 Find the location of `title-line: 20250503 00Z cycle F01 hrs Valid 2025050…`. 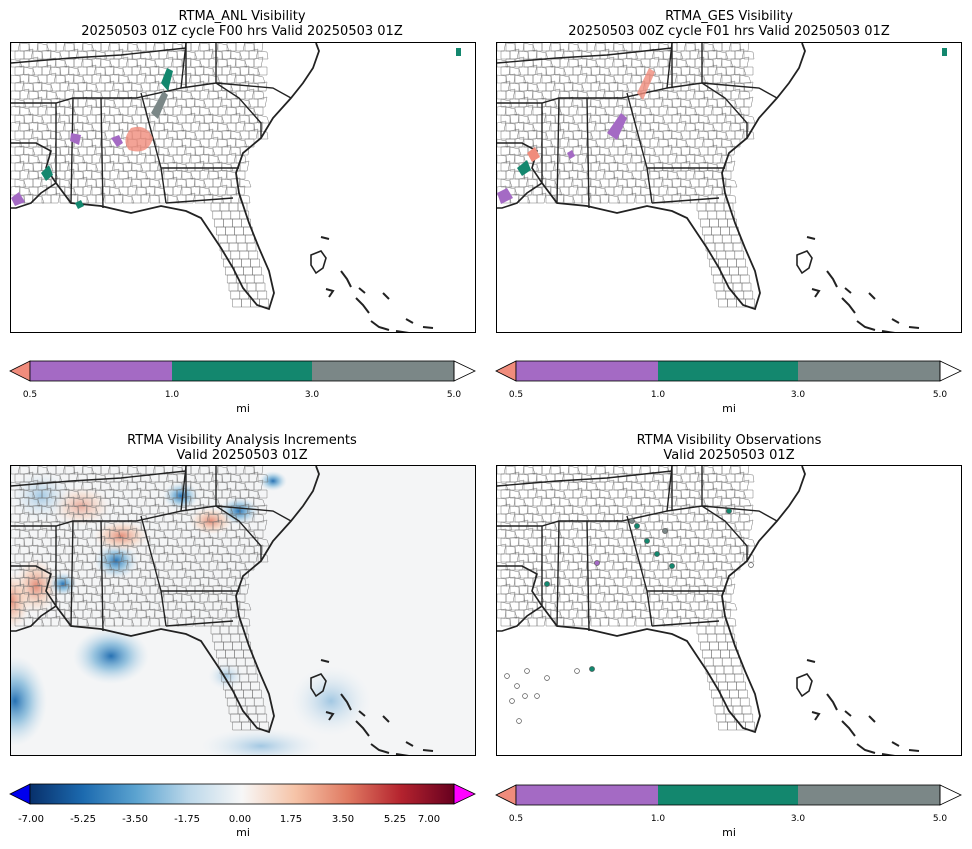

title-line: 20250503 00Z cycle F01 hrs Valid 2025050… is located at coordinates (729, 31).